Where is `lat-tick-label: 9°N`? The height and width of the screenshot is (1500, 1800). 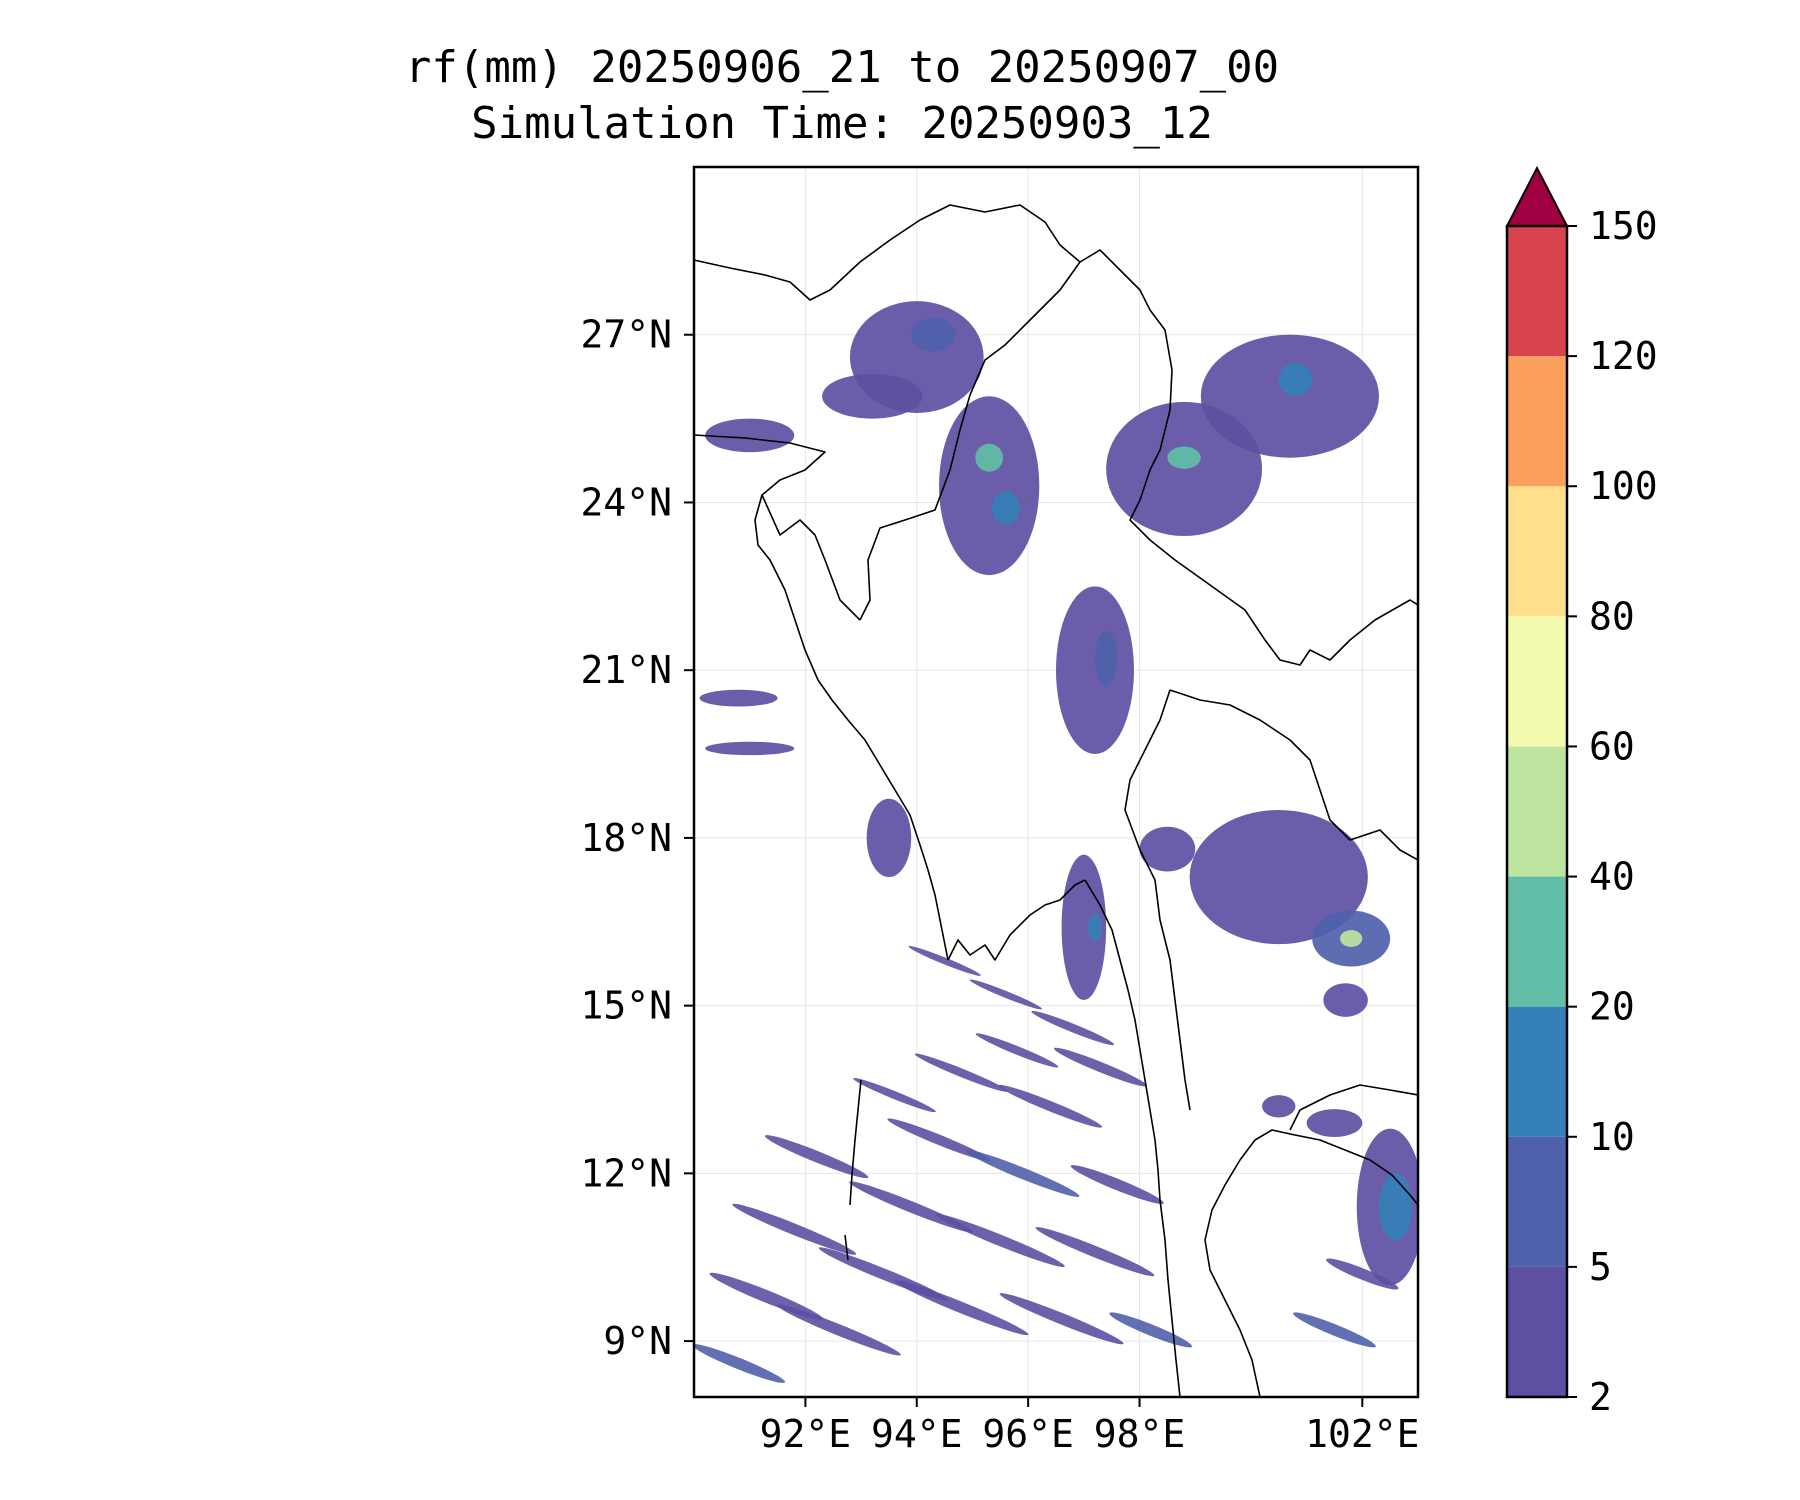 lat-tick-label: 9°N is located at coordinates (637, 1341).